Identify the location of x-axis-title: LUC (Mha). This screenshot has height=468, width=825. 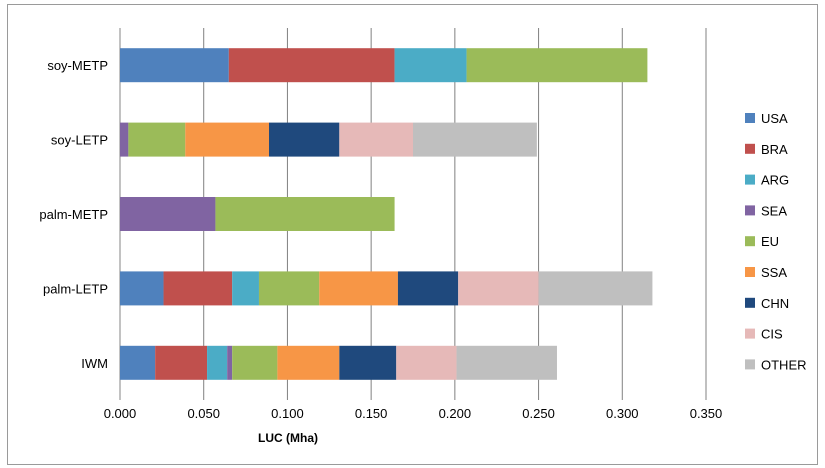
(288, 438).